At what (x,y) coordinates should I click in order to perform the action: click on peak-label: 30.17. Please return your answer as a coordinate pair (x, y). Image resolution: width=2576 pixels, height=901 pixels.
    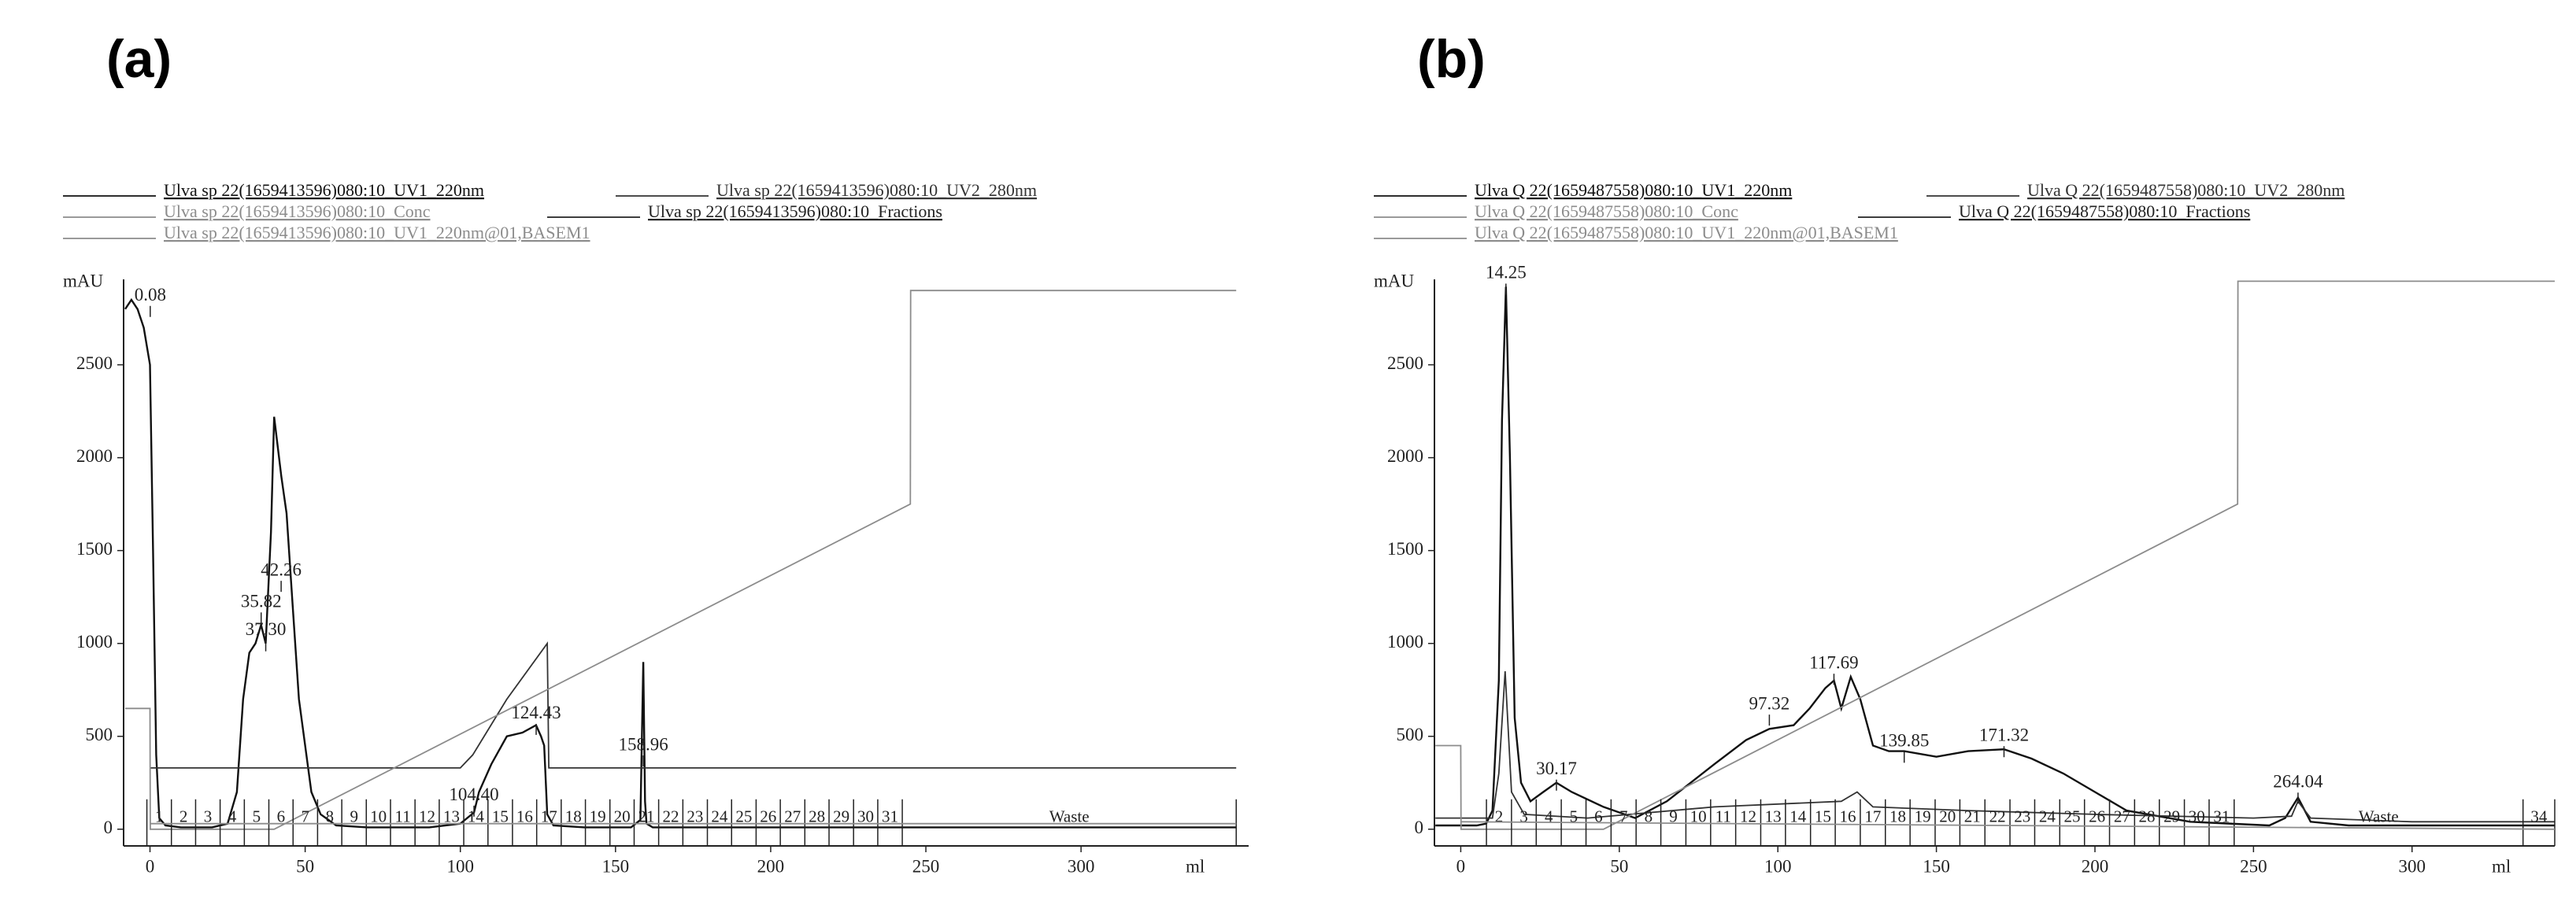
    Looking at the image, I should click on (1556, 768).